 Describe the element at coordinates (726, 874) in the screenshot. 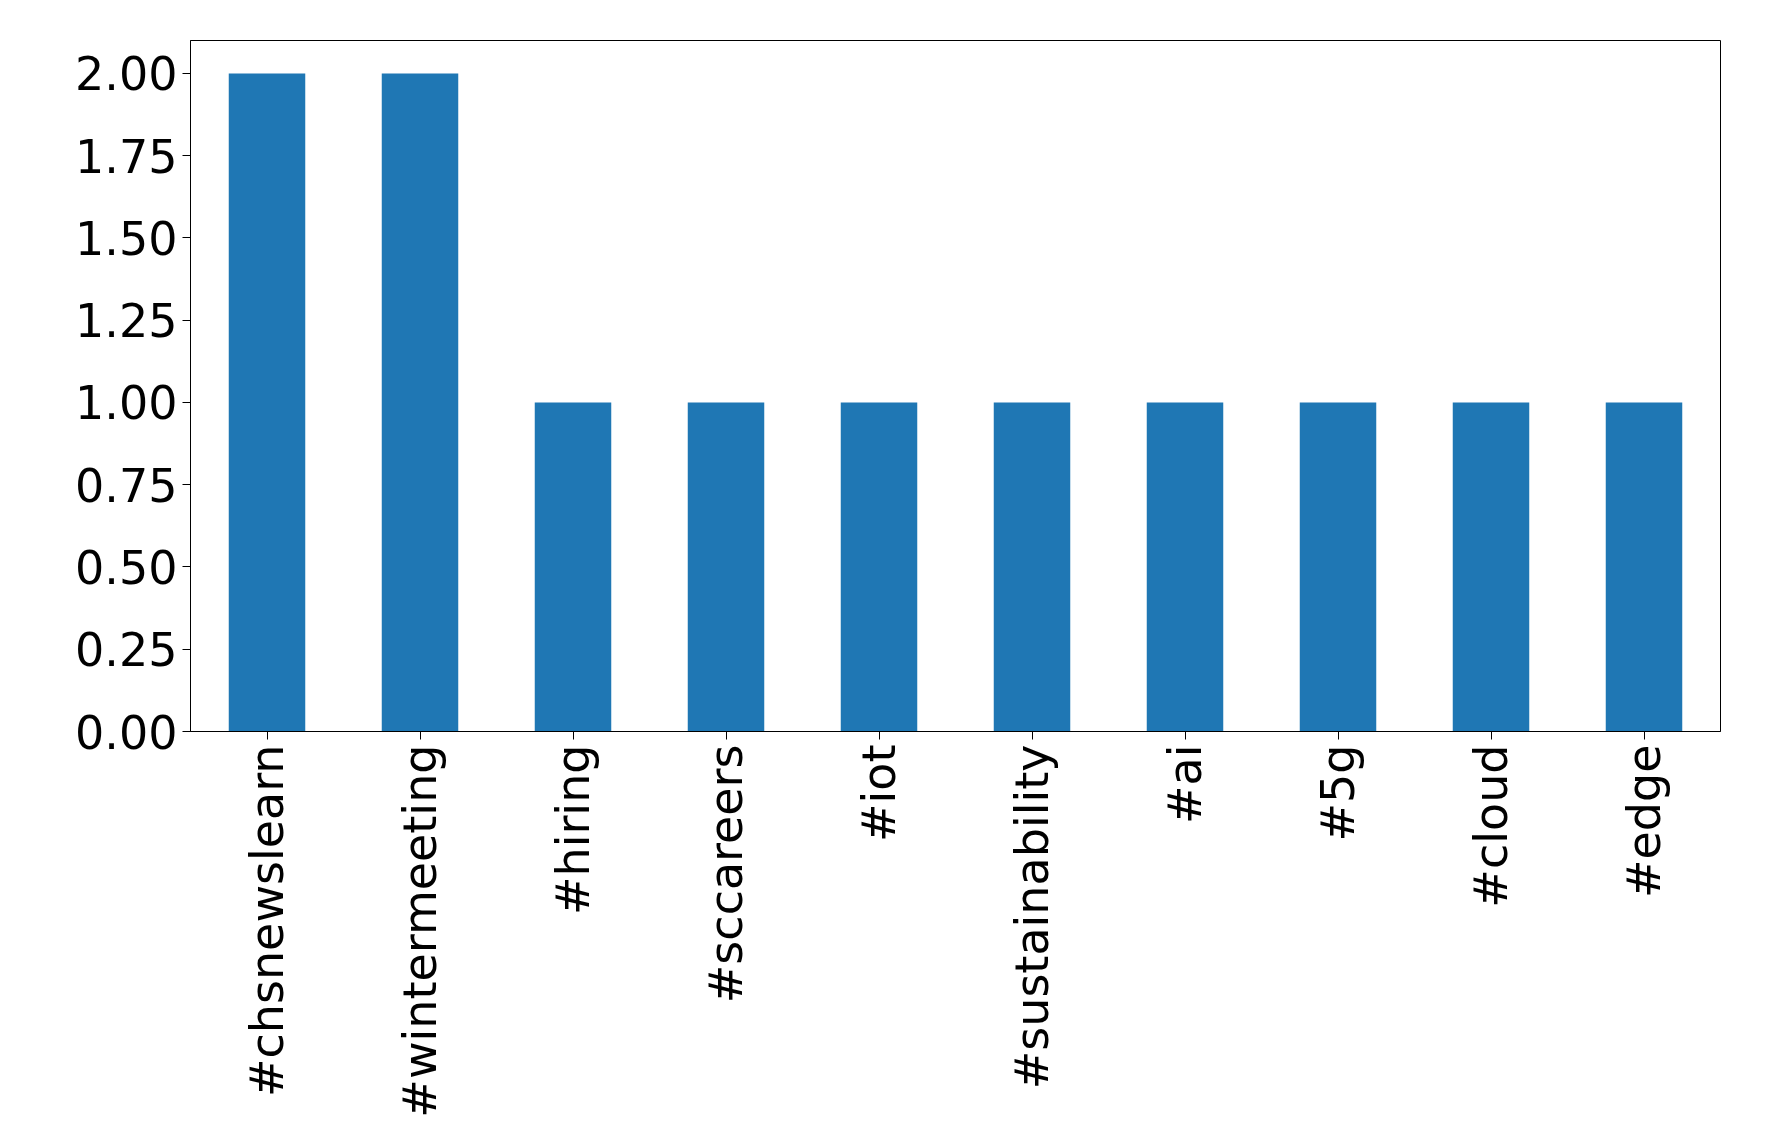

I see `x-tick-label: #sccareers` at that location.